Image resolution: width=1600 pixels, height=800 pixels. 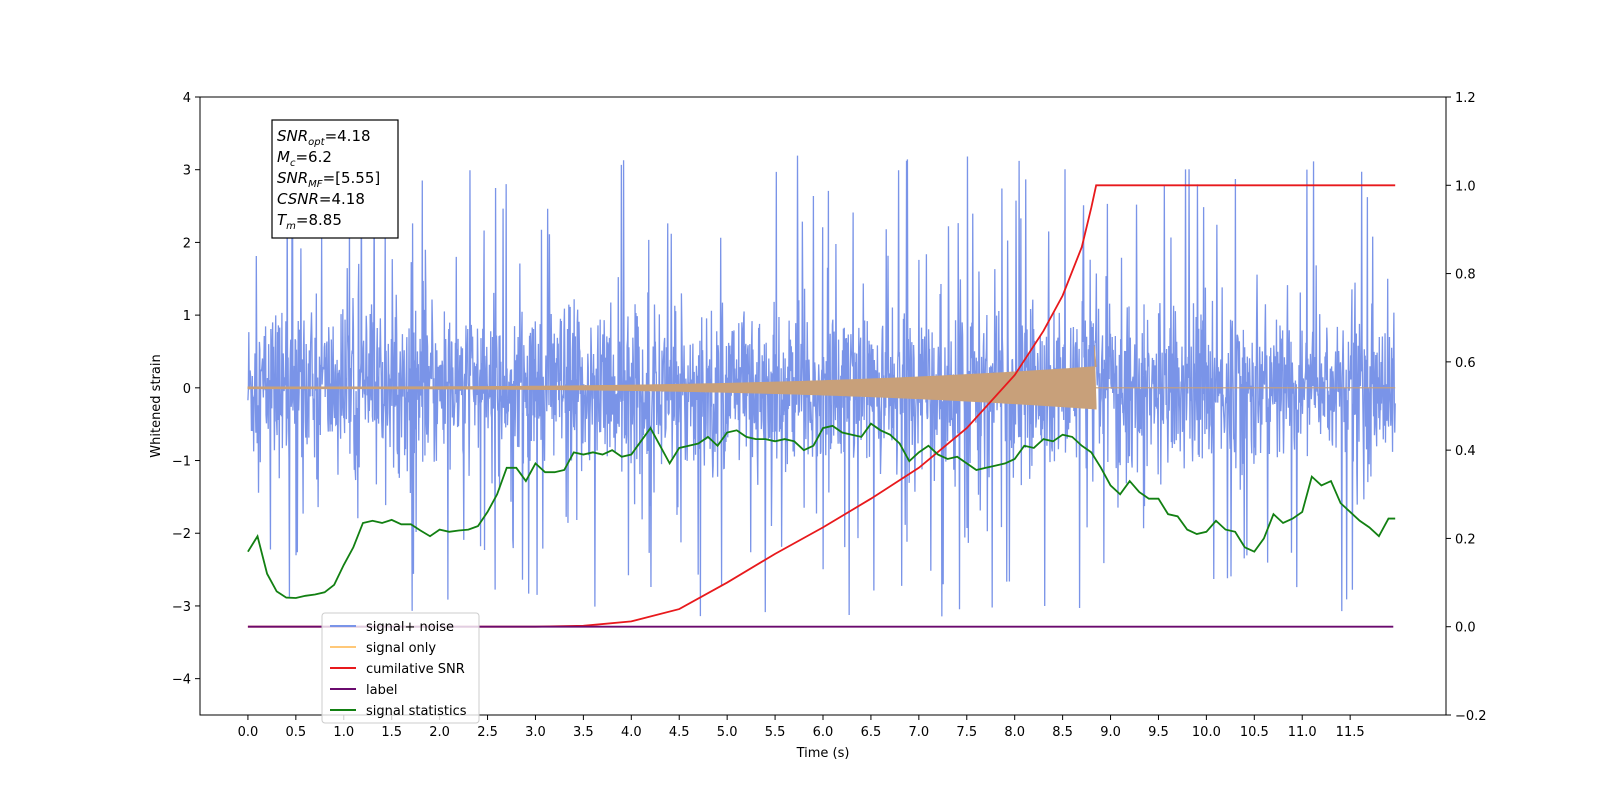 What do you see at coordinates (672, 377) in the screenshot?
I see `signal-only-envelope` at bounding box center [672, 377].